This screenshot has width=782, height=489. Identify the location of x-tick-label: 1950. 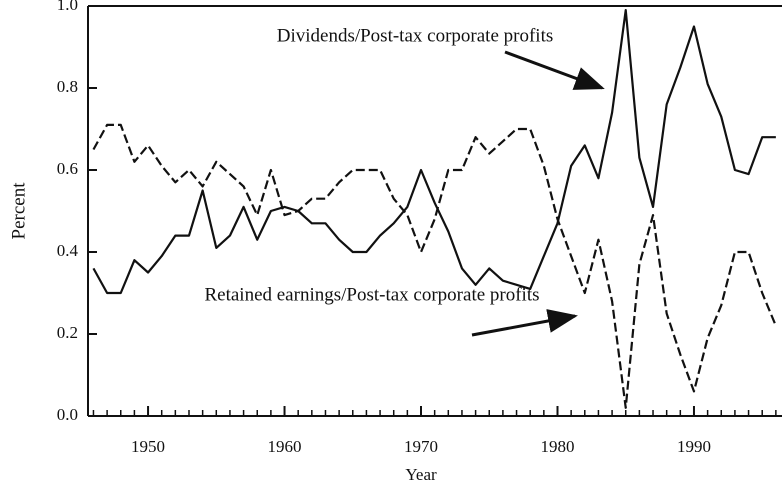
(148, 446).